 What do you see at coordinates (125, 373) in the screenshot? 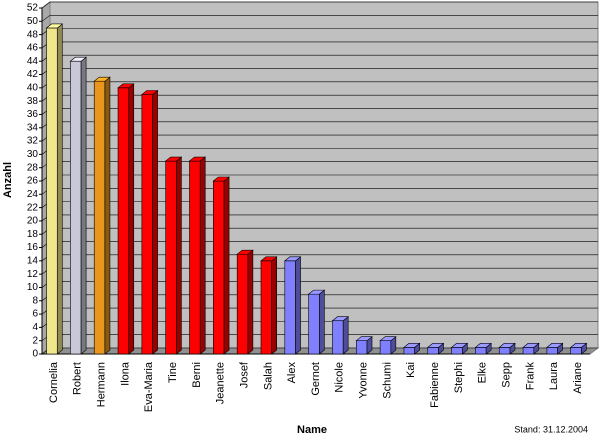
I see `x-tick-label: Ilona` at bounding box center [125, 373].